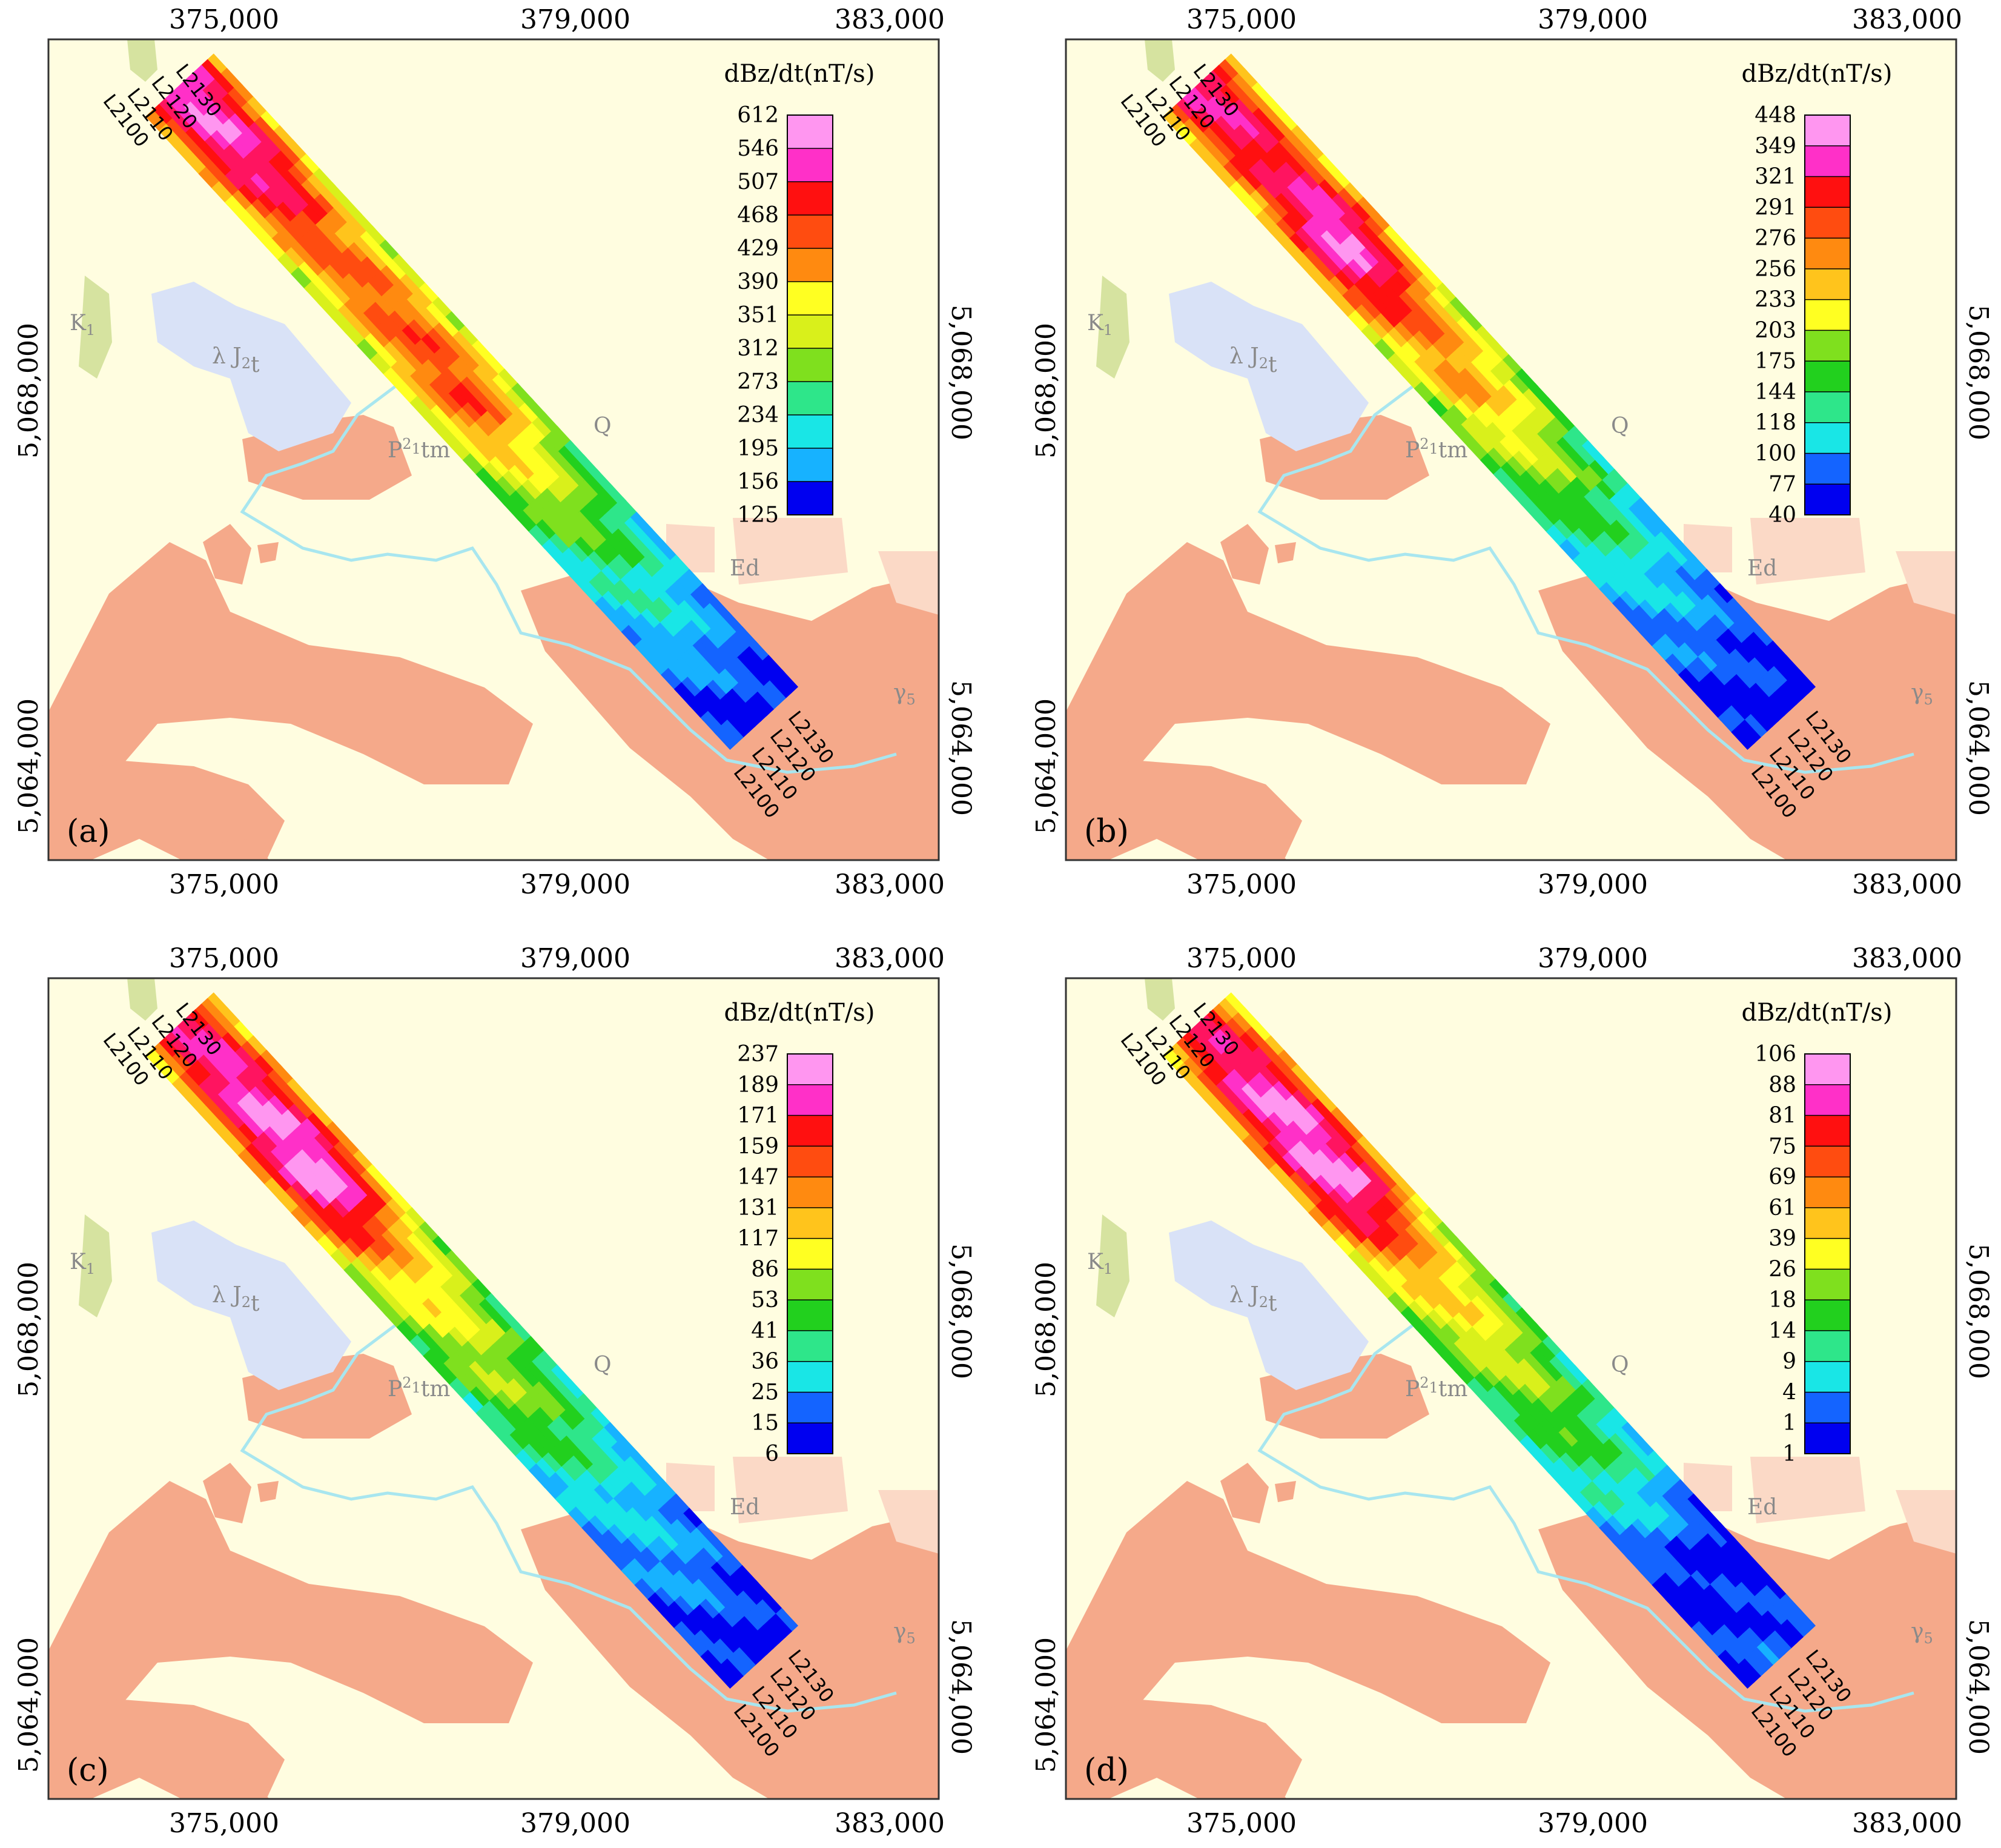 Image resolution: width=2001 pixels, height=1848 pixels. I want to click on colorbar-tick: 171, so click(758, 1116).